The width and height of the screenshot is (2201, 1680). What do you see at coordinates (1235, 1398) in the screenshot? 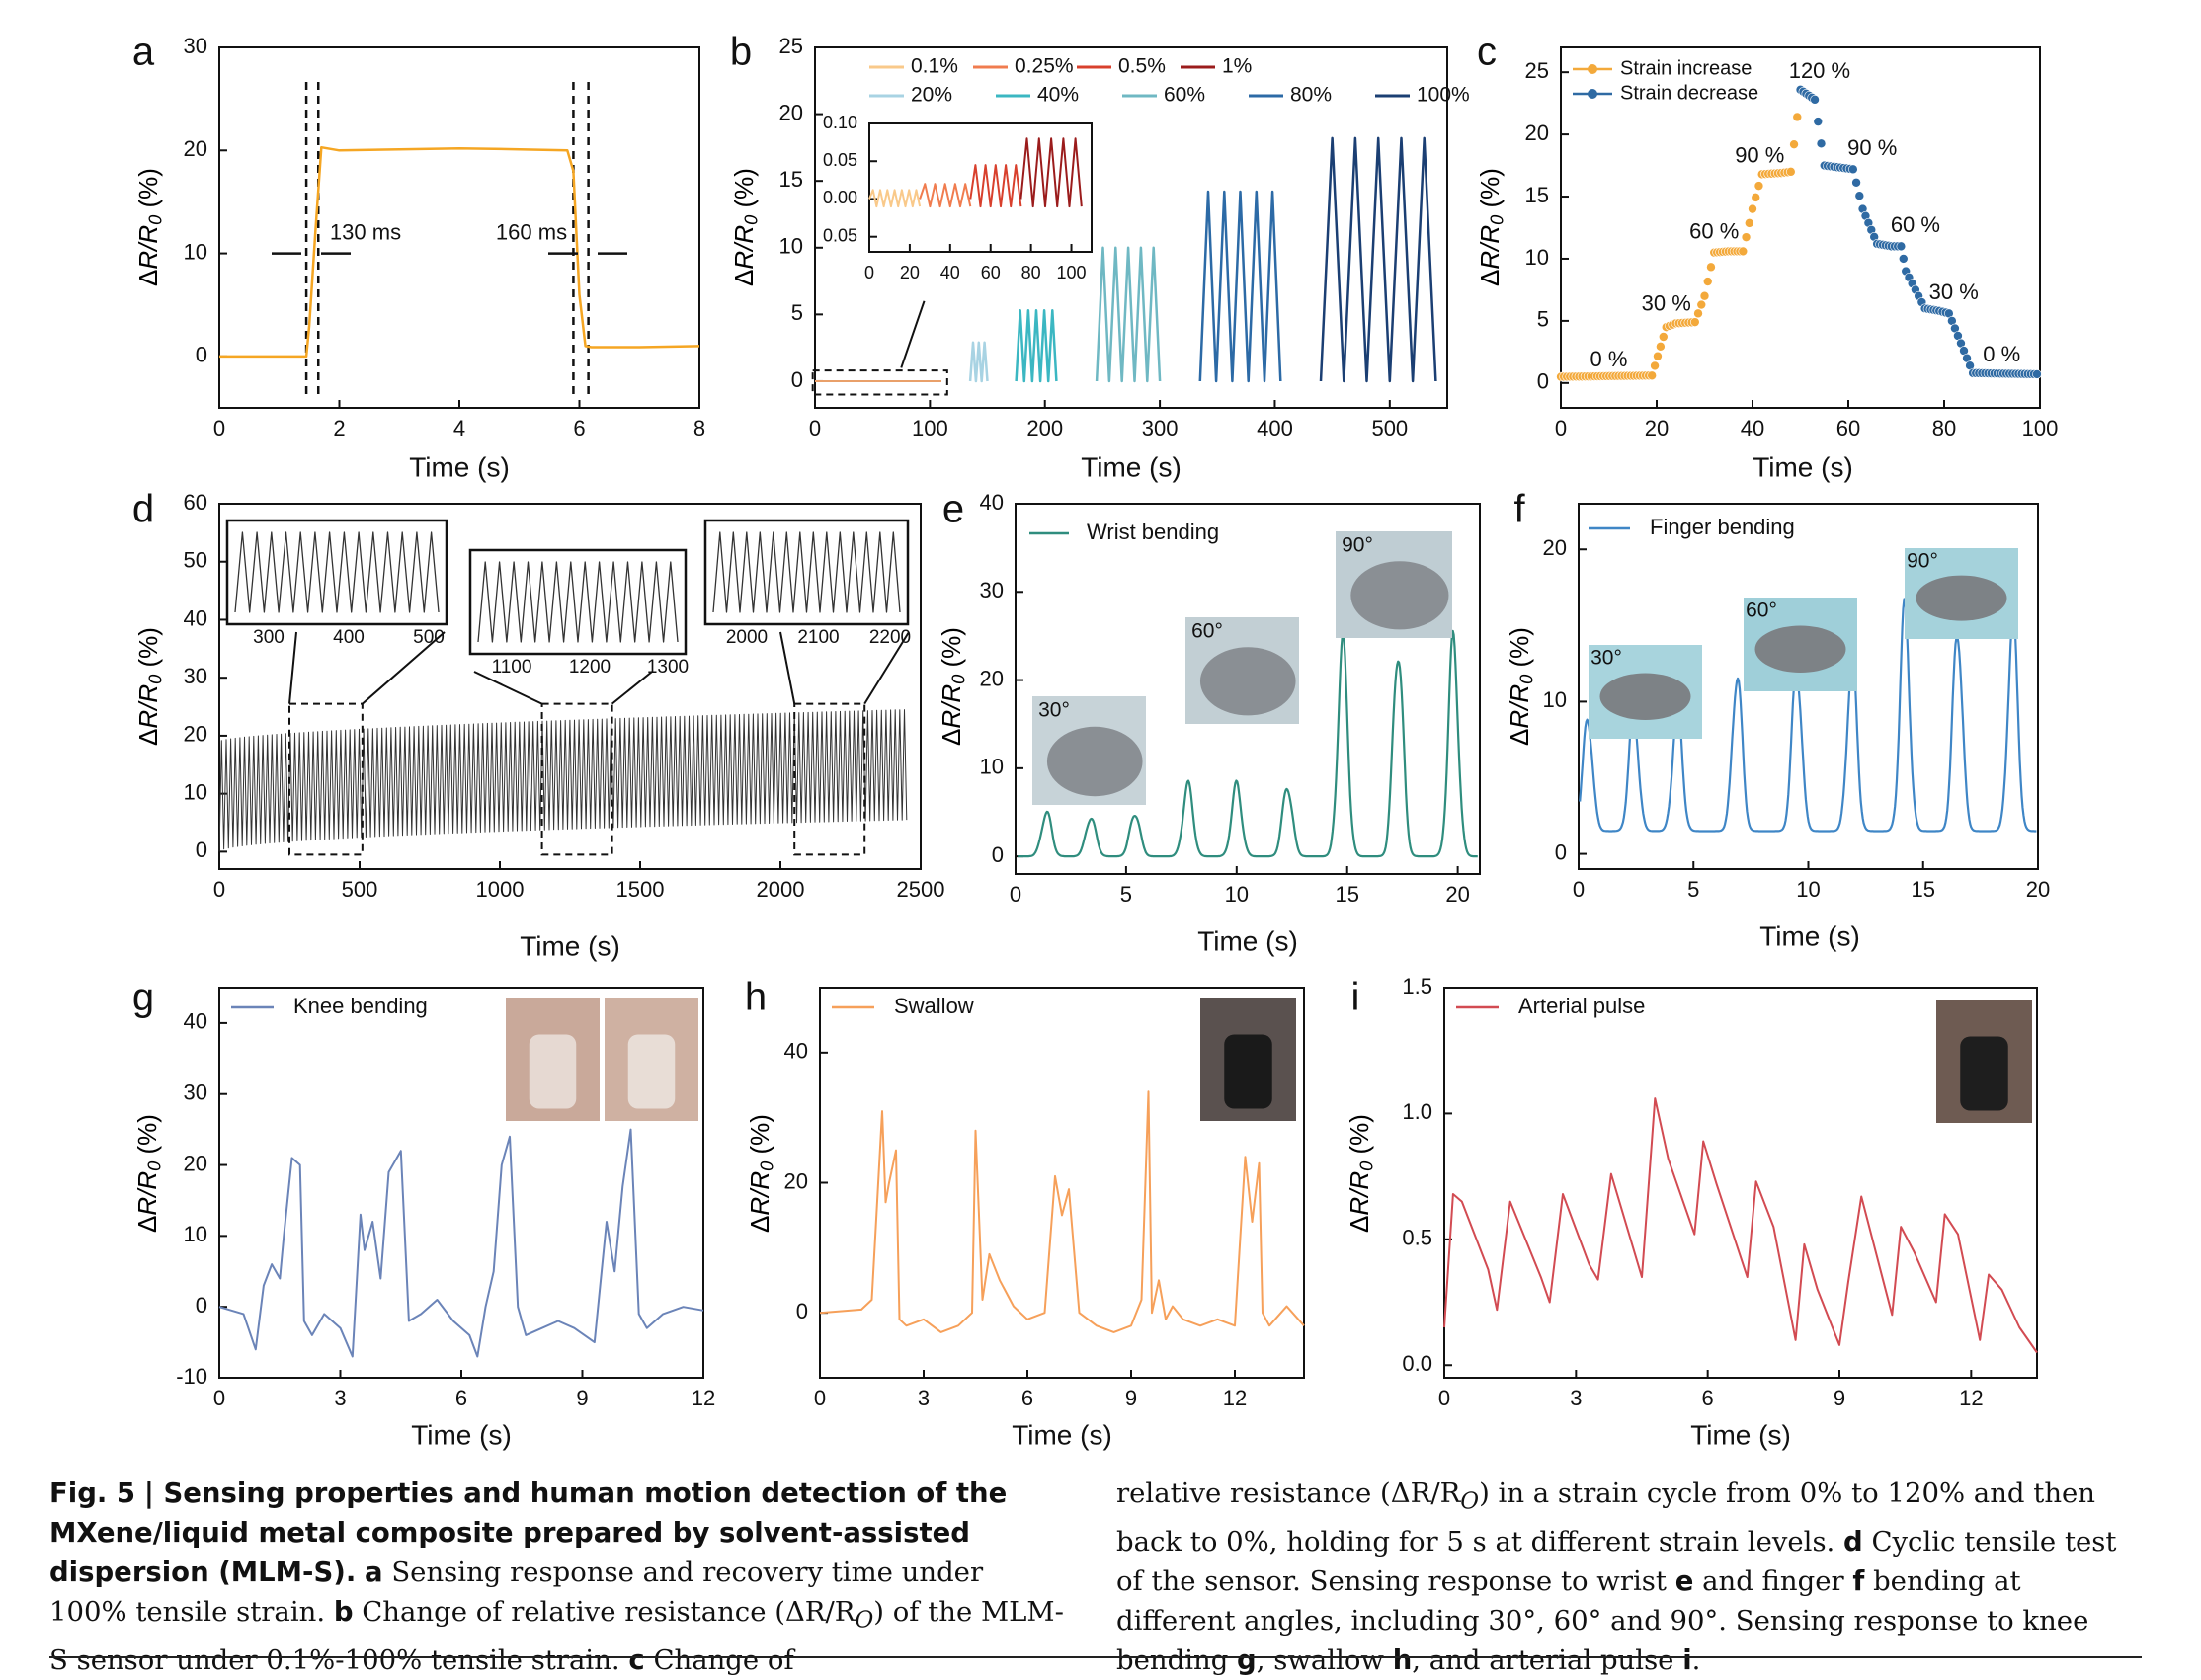
I see `x-tick-label: 12` at bounding box center [1235, 1398].